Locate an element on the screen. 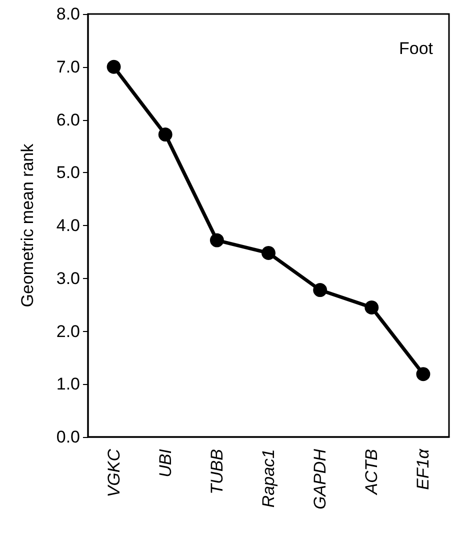 This screenshot has width=455, height=535. y-tick-label: 4.0 is located at coordinates (68, 225).